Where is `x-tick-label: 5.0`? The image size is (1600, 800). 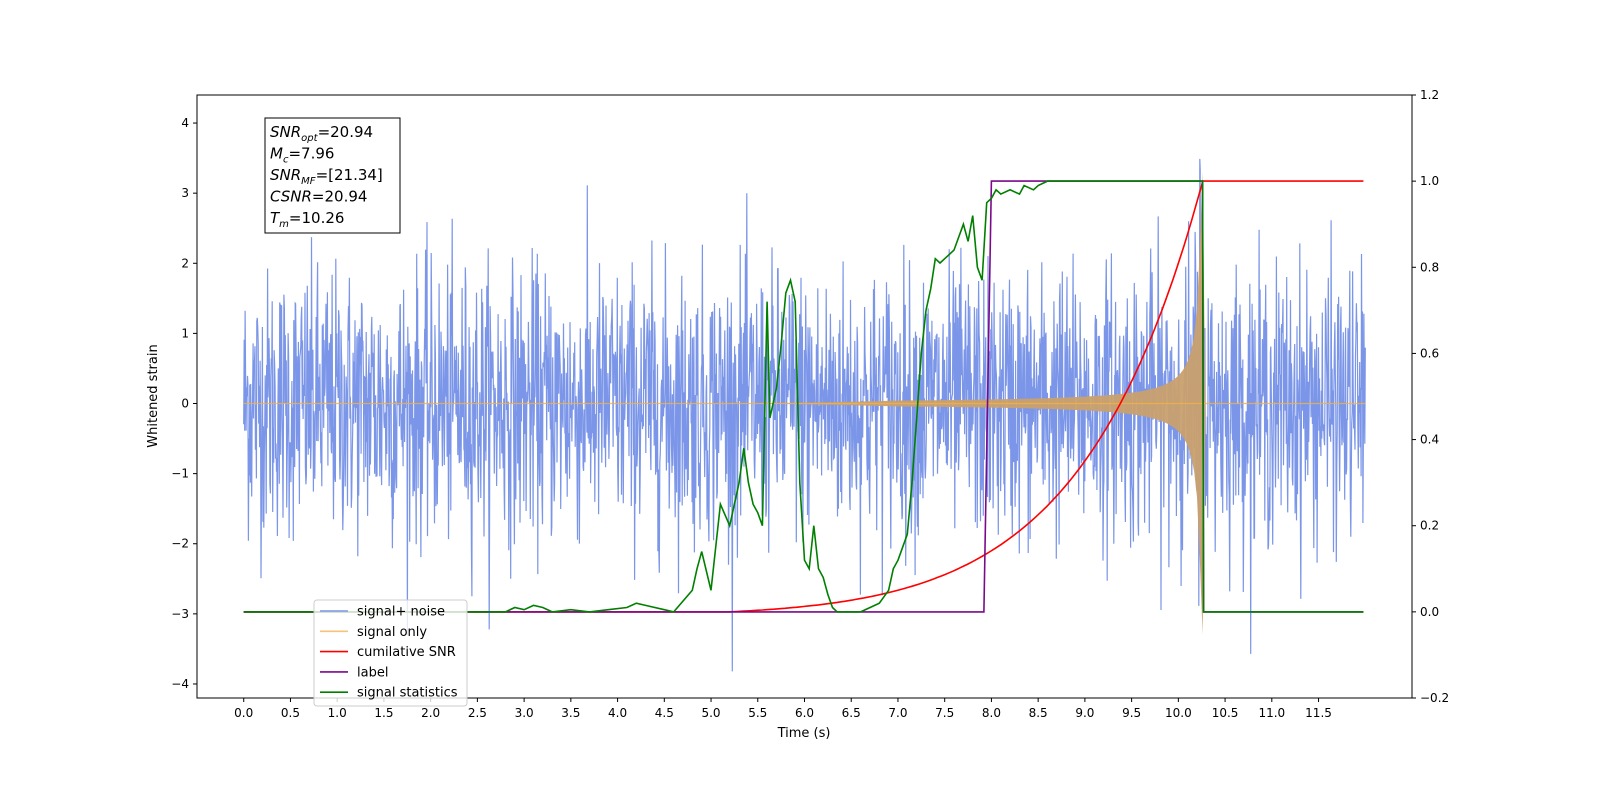 x-tick-label: 5.0 is located at coordinates (710, 713).